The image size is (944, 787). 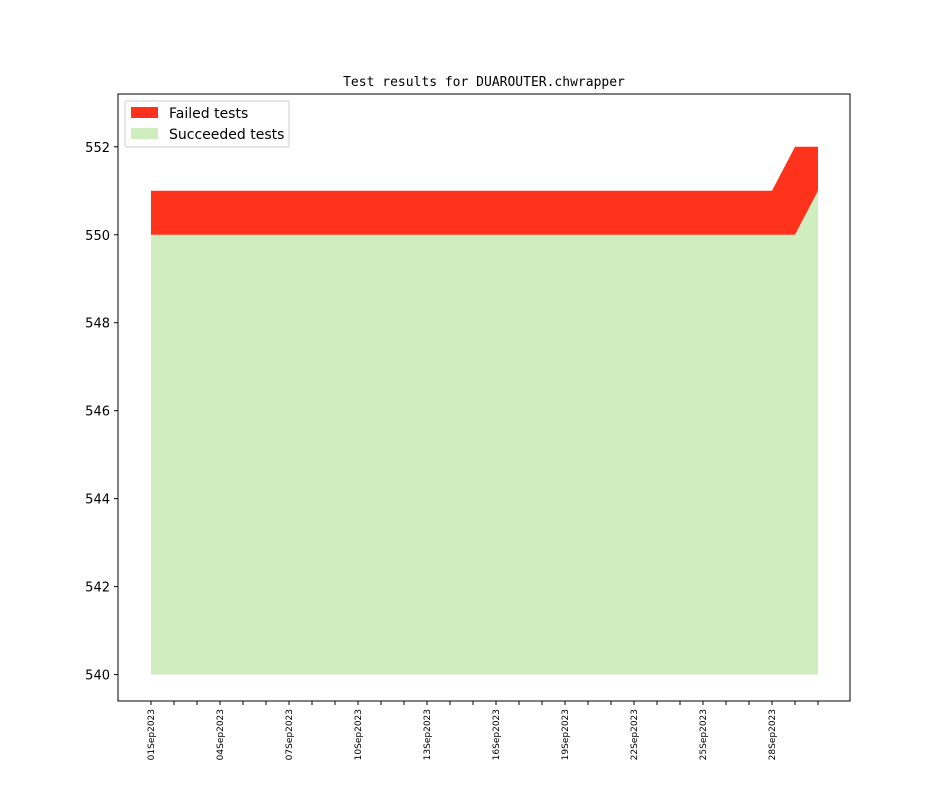 What do you see at coordinates (97, 500) in the screenshot?
I see `y-tick-label: 544` at bounding box center [97, 500].